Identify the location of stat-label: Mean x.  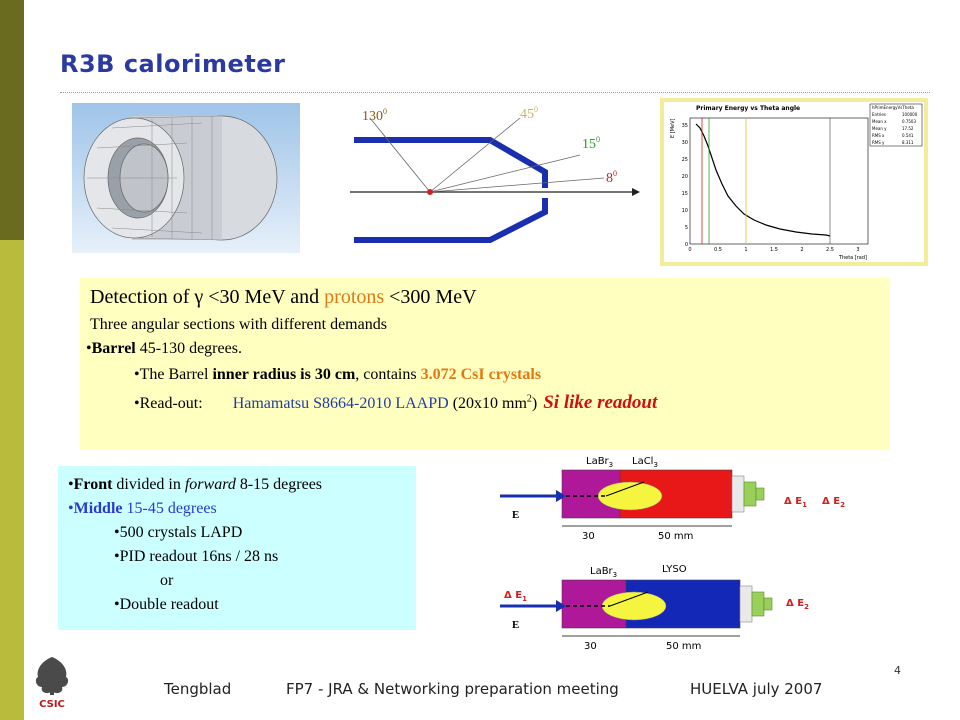
(879, 121).